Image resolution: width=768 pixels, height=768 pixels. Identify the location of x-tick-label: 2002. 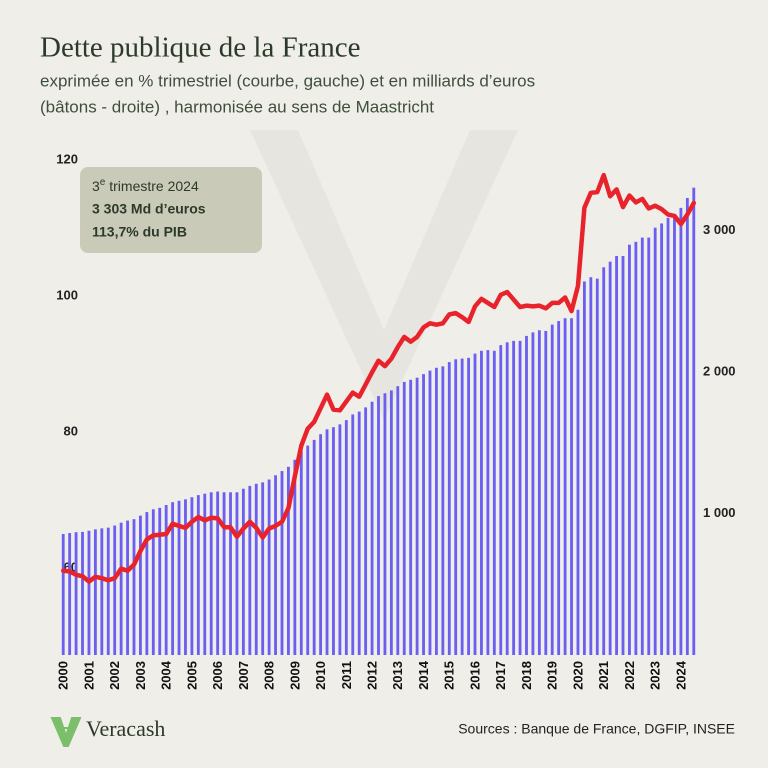
(114, 675).